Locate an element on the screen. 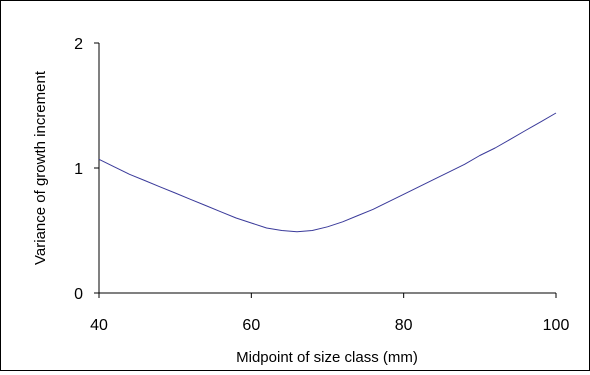  y-tick-label: 1 is located at coordinates (78, 169).